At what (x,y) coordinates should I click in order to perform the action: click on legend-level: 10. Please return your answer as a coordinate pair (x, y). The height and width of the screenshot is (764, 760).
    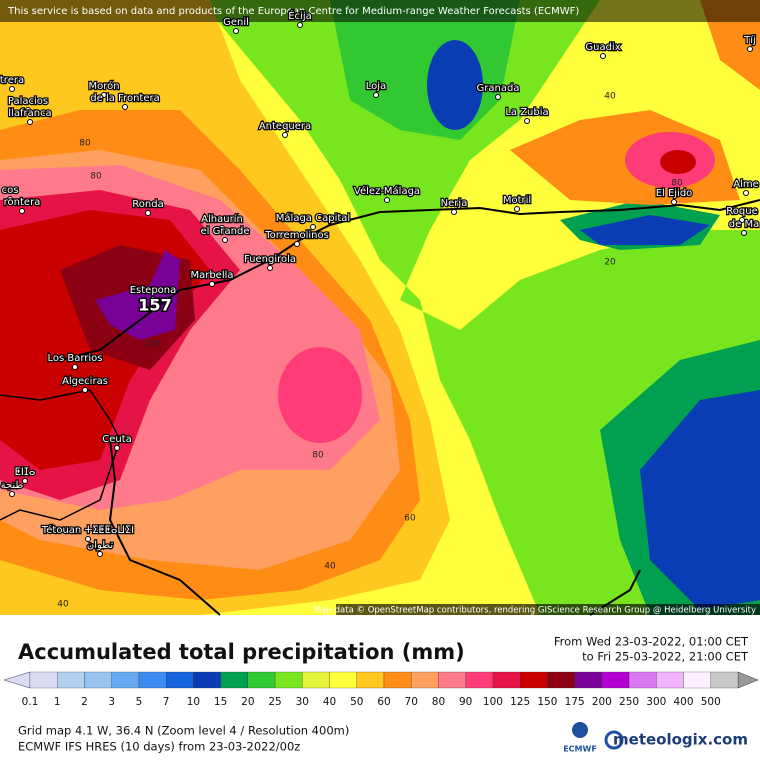
    Looking at the image, I should click on (193, 702).